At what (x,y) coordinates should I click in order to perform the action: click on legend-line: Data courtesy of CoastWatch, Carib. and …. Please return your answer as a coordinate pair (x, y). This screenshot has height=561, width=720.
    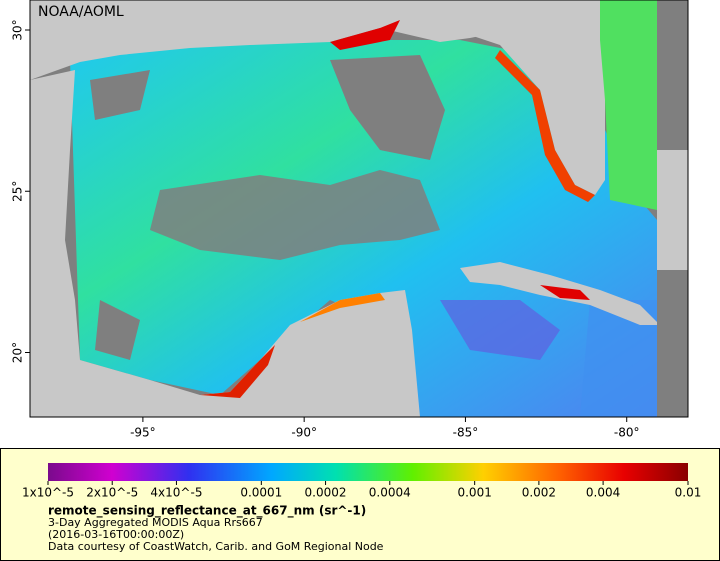
    Looking at the image, I should click on (216, 546).